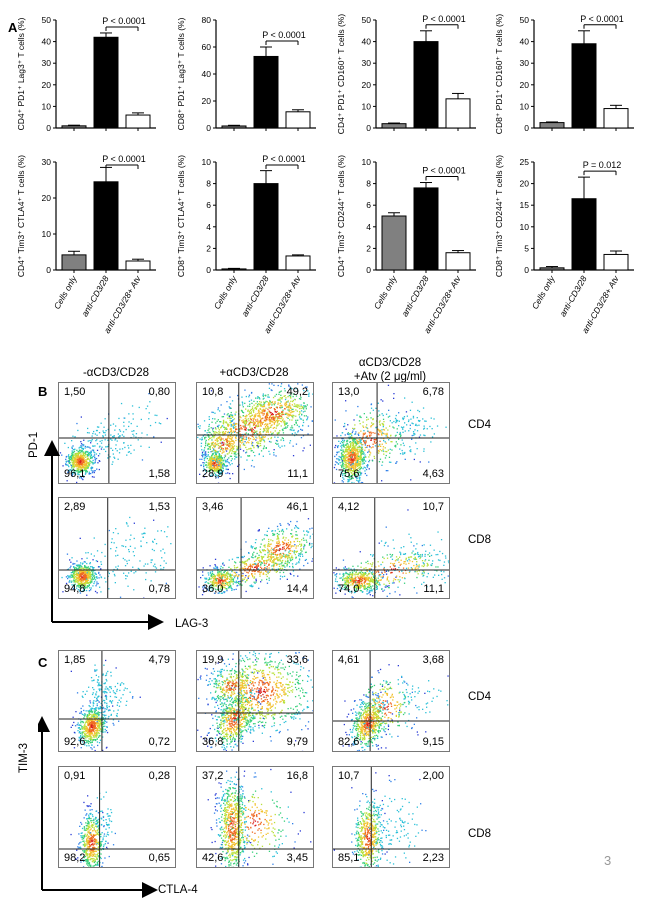  I want to click on quadrant-lr-value: 1,58, so click(159, 474).